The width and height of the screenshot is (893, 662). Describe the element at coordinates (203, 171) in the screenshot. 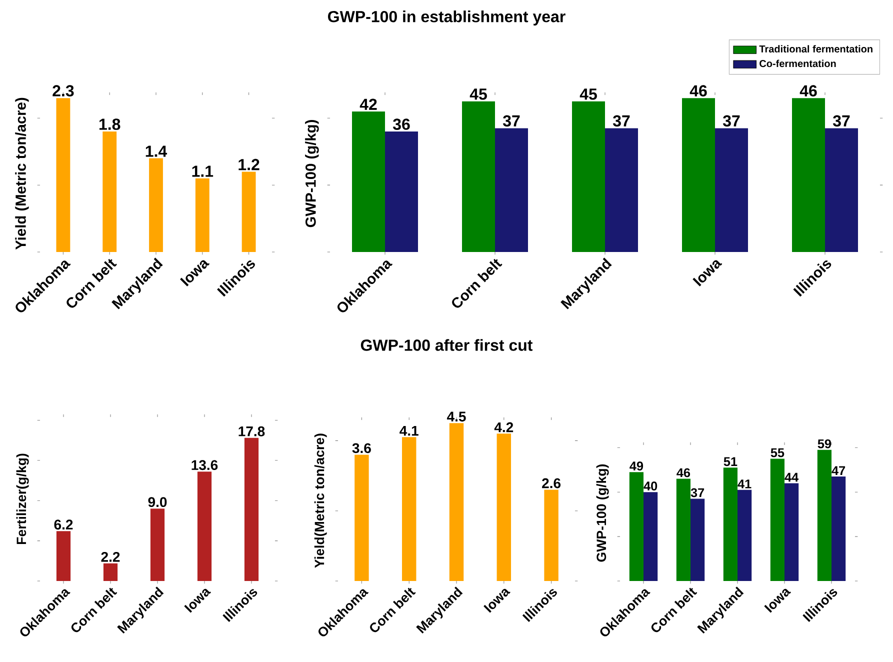

I see `data-label: 1.1` at that location.